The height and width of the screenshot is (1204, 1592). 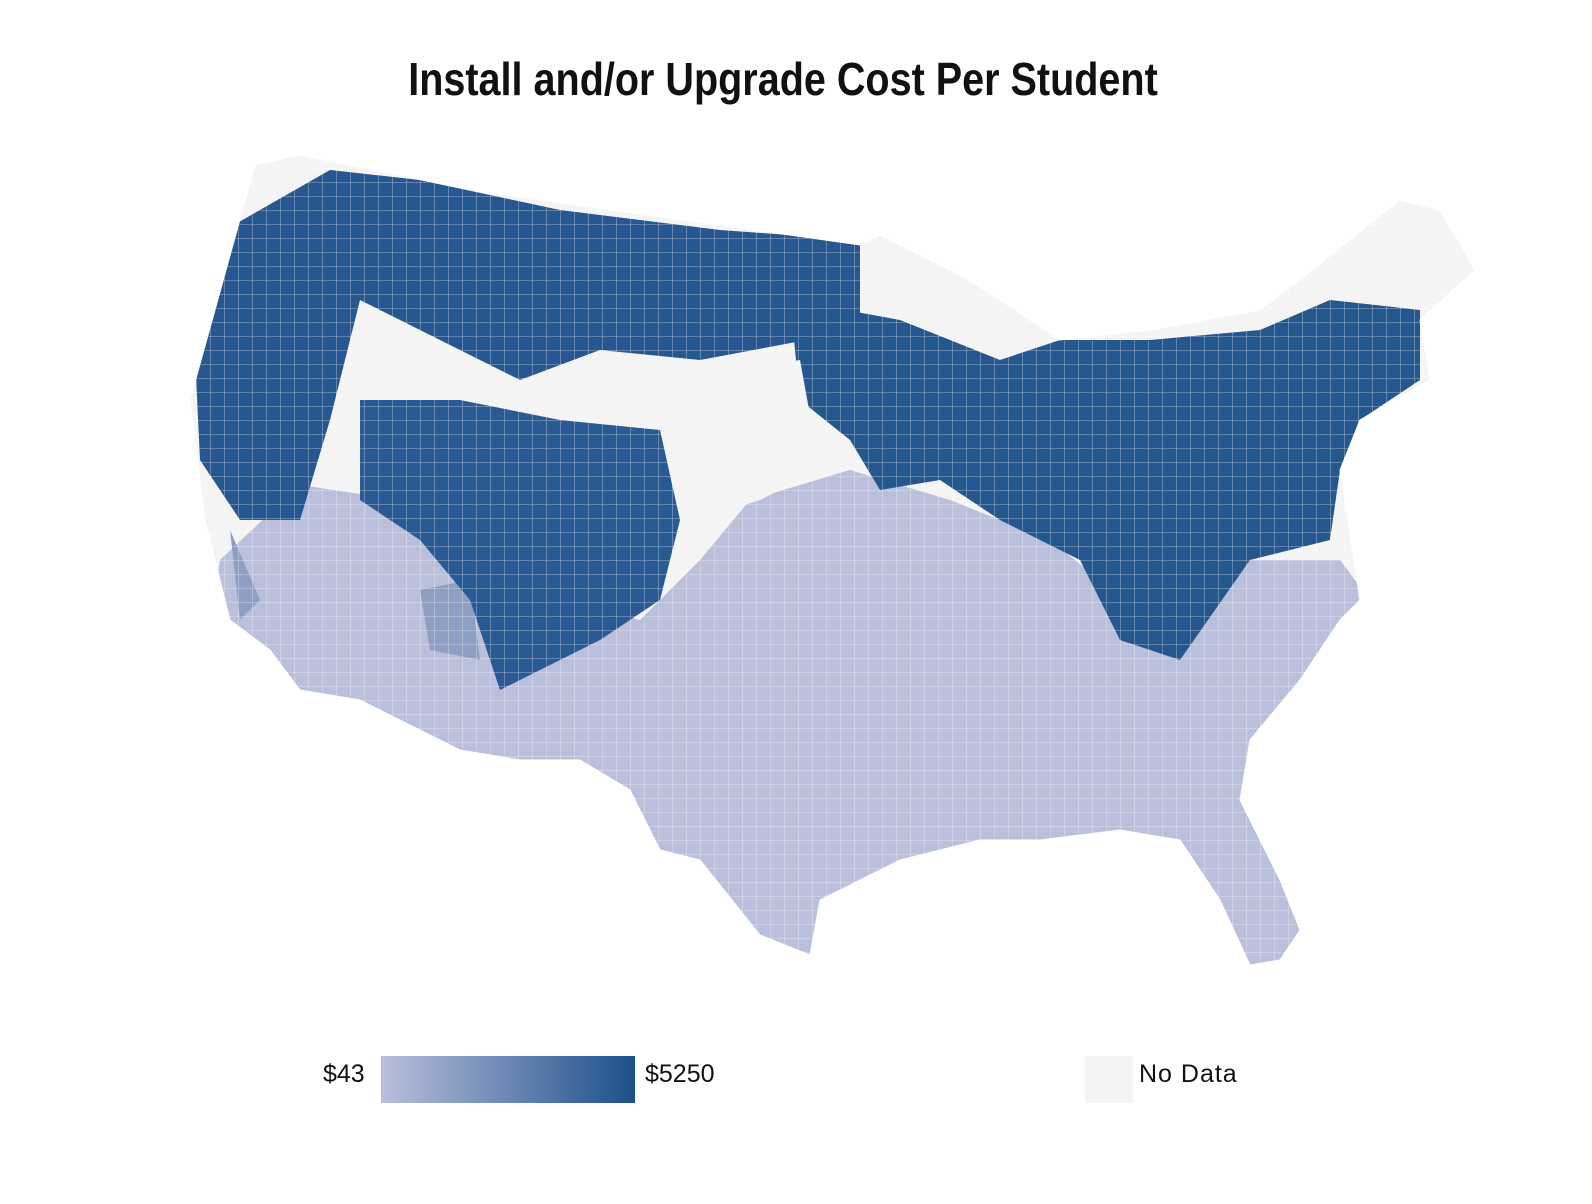 What do you see at coordinates (344, 1074) in the screenshot?
I see `legend-min-label: $43` at bounding box center [344, 1074].